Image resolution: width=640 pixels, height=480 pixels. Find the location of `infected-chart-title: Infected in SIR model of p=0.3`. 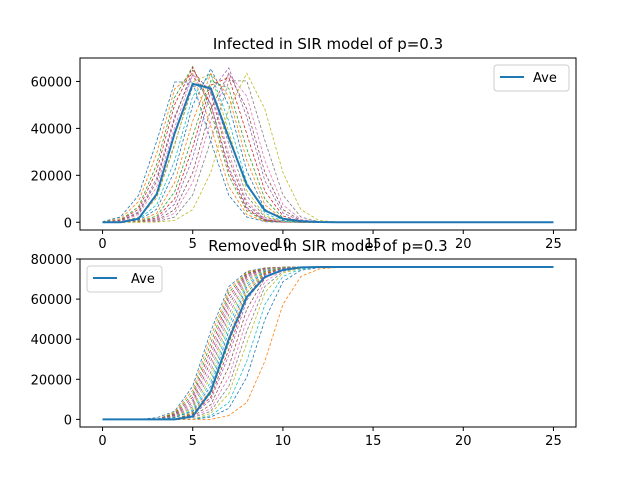

infected-chart-title: Infected in SIR model of p=0.3 is located at coordinates (328, 44).